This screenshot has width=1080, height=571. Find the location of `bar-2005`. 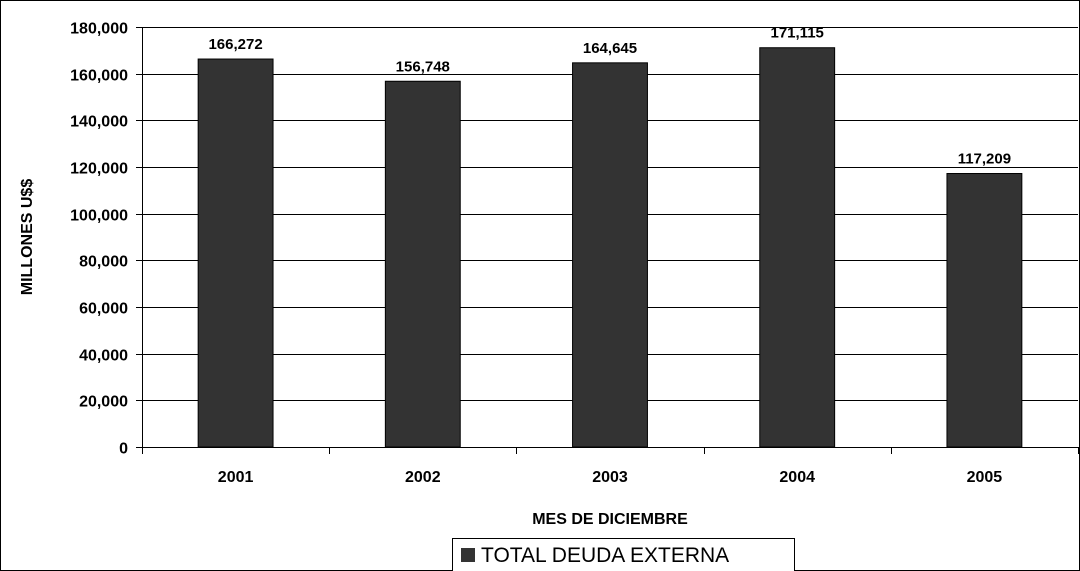

bar-2005 is located at coordinates (984, 310).